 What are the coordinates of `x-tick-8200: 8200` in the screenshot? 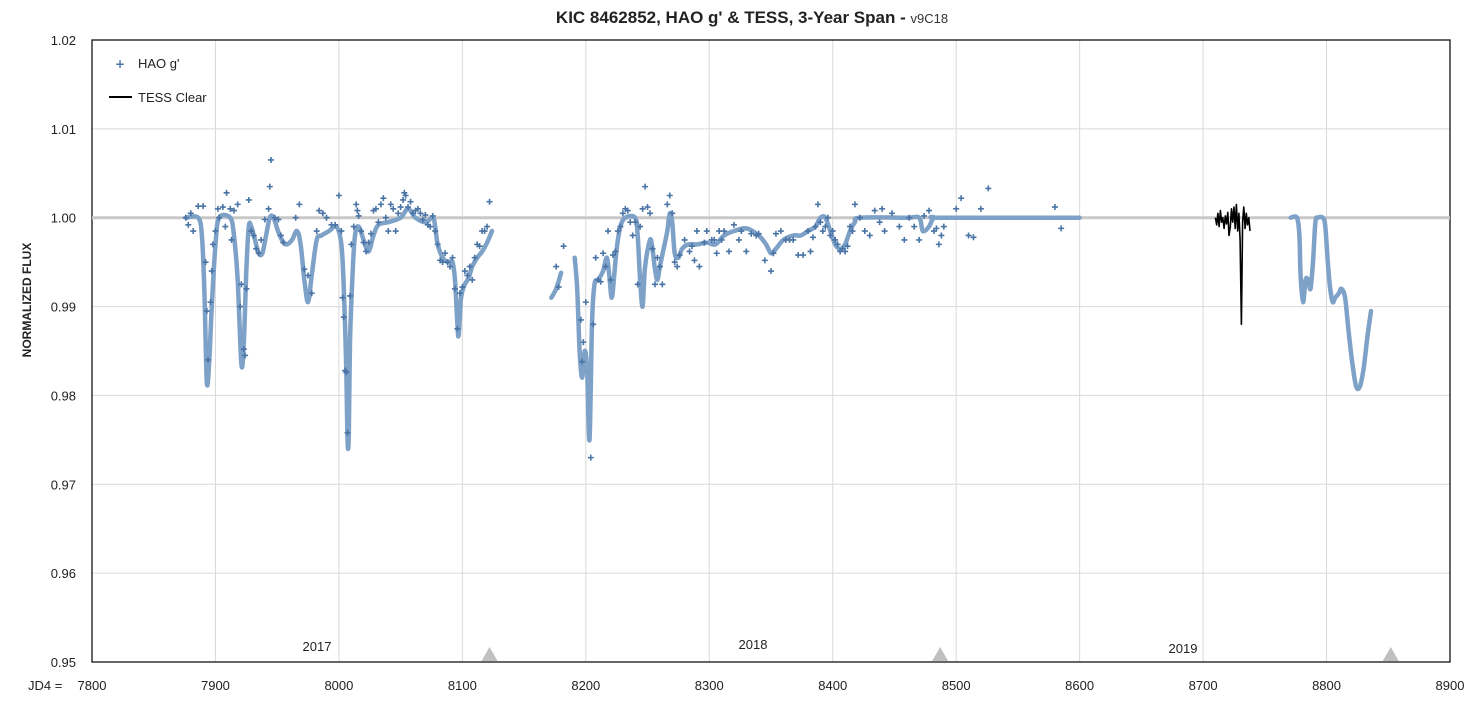 It's located at (585, 685).